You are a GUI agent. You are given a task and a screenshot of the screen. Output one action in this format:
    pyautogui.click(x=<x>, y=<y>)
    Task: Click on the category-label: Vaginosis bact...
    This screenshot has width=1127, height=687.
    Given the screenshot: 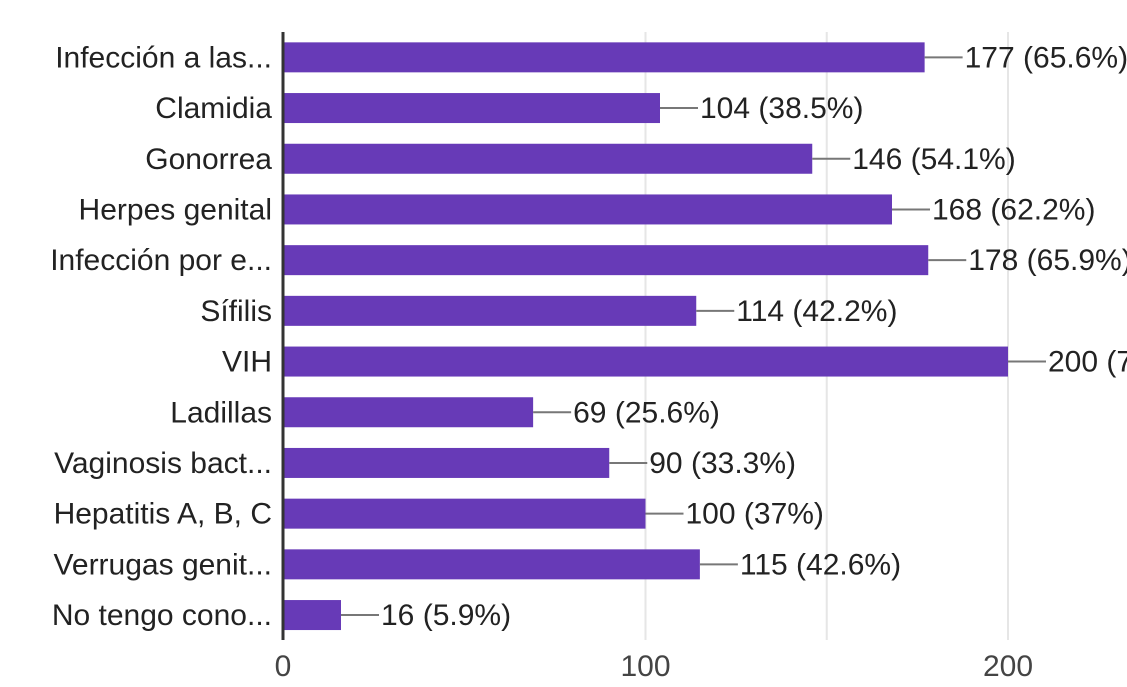 What is the action you would take?
    pyautogui.click(x=163, y=463)
    